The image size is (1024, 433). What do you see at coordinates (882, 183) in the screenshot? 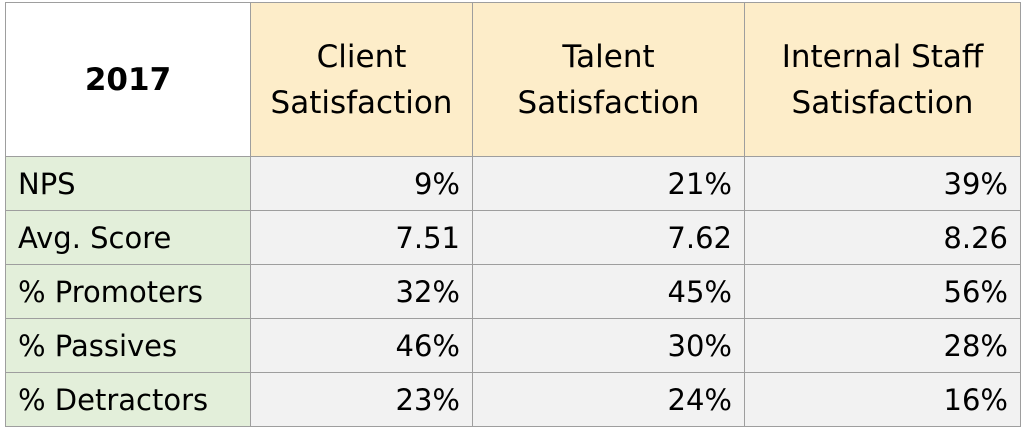
I see `table-cell: 39%` at bounding box center [882, 183].